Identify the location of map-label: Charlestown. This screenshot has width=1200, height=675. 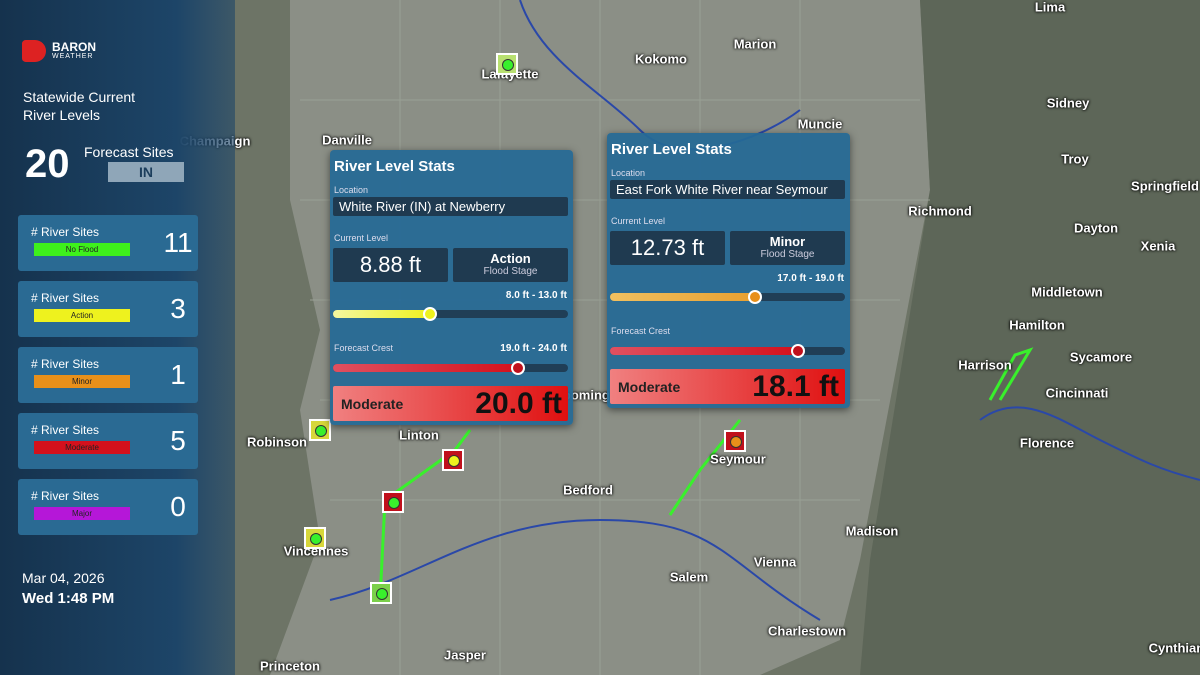
(807, 631).